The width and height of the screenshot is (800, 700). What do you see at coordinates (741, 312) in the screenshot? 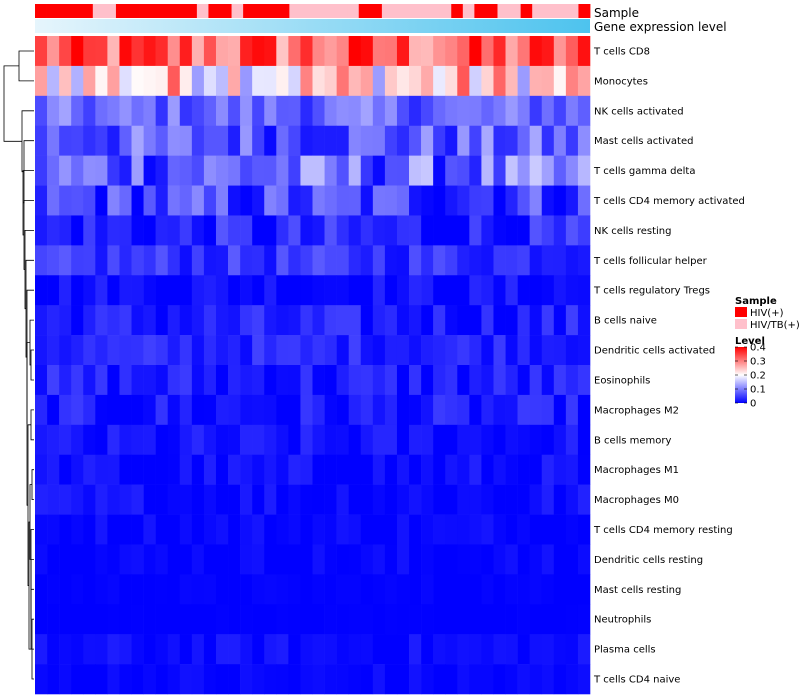
I see `sample-legend-swatch-hiv` at bounding box center [741, 312].